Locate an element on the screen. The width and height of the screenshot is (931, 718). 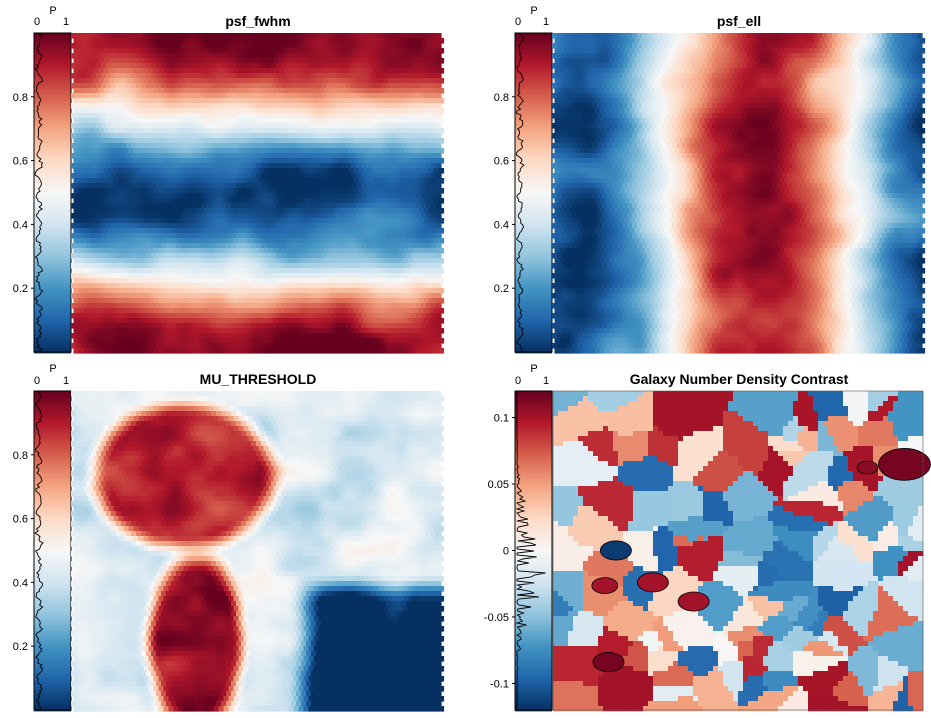
colorbar-tick-label: -0.05 is located at coordinates (496, 618).